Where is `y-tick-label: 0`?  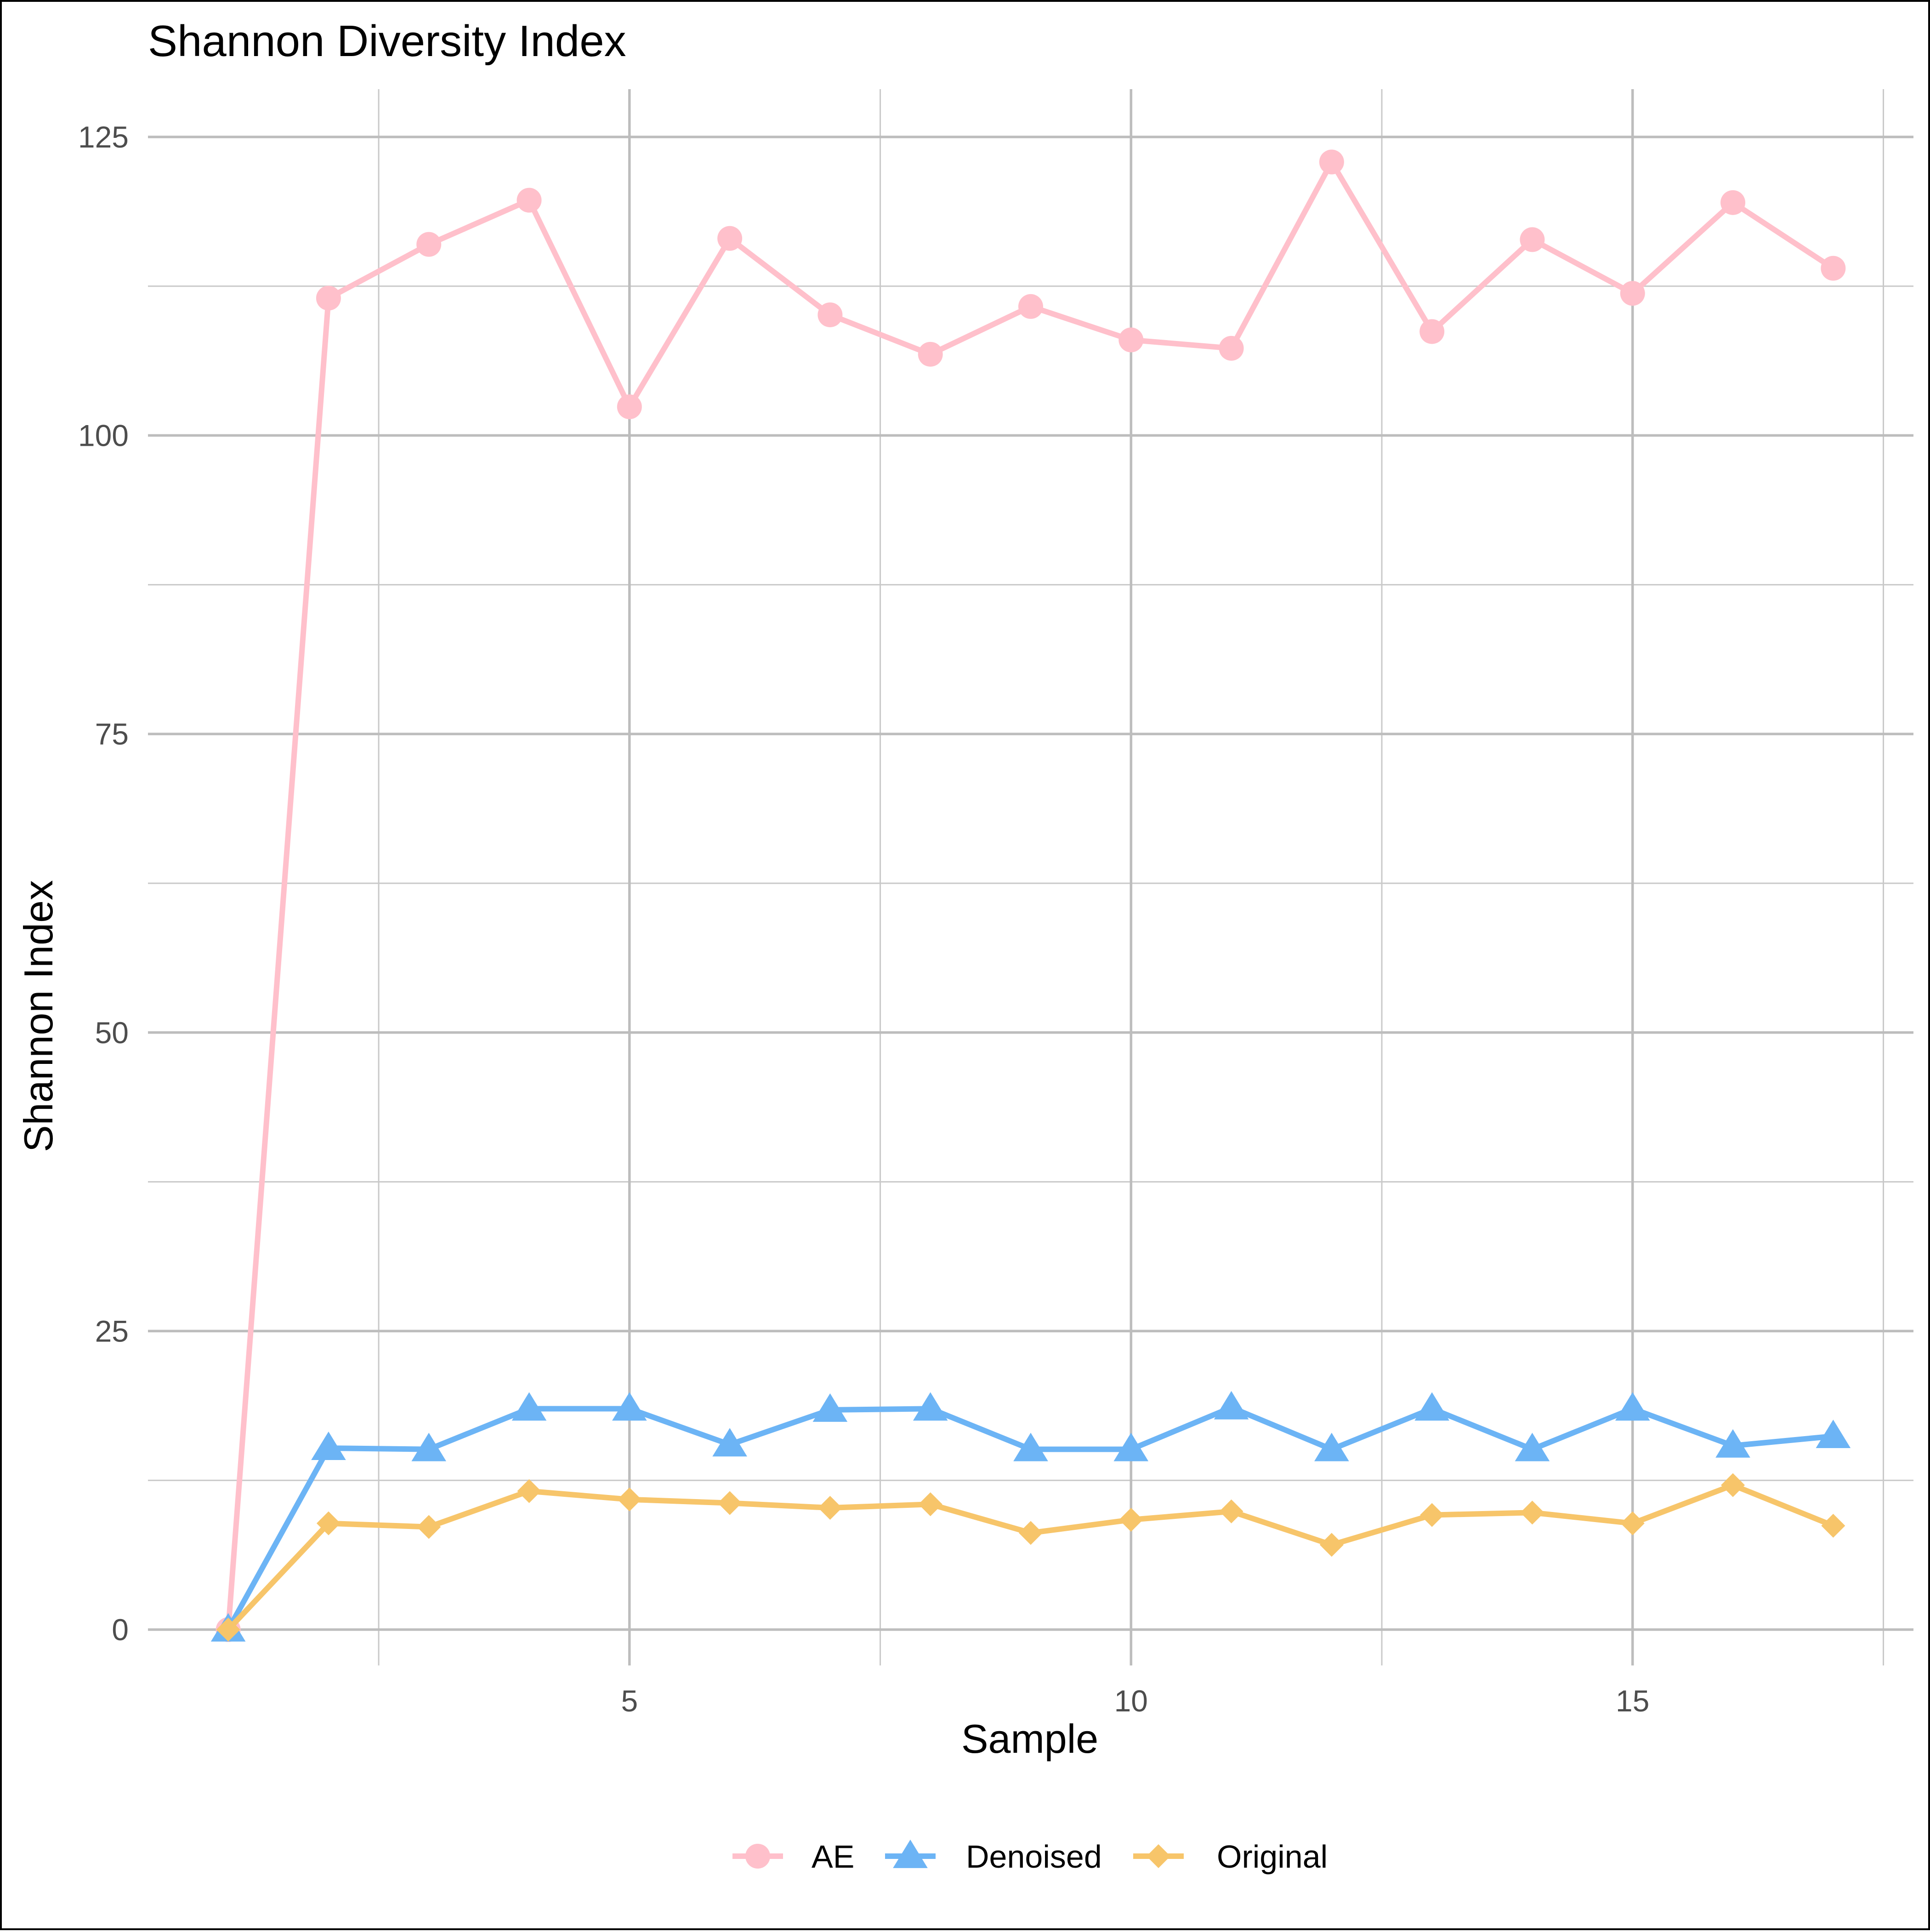 y-tick-label: 0 is located at coordinates (120, 1630).